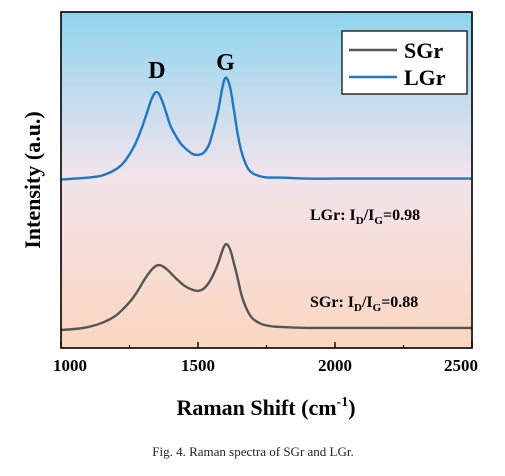 The width and height of the screenshot is (505, 476). I want to click on legend: SGr LGr, so click(404, 62).